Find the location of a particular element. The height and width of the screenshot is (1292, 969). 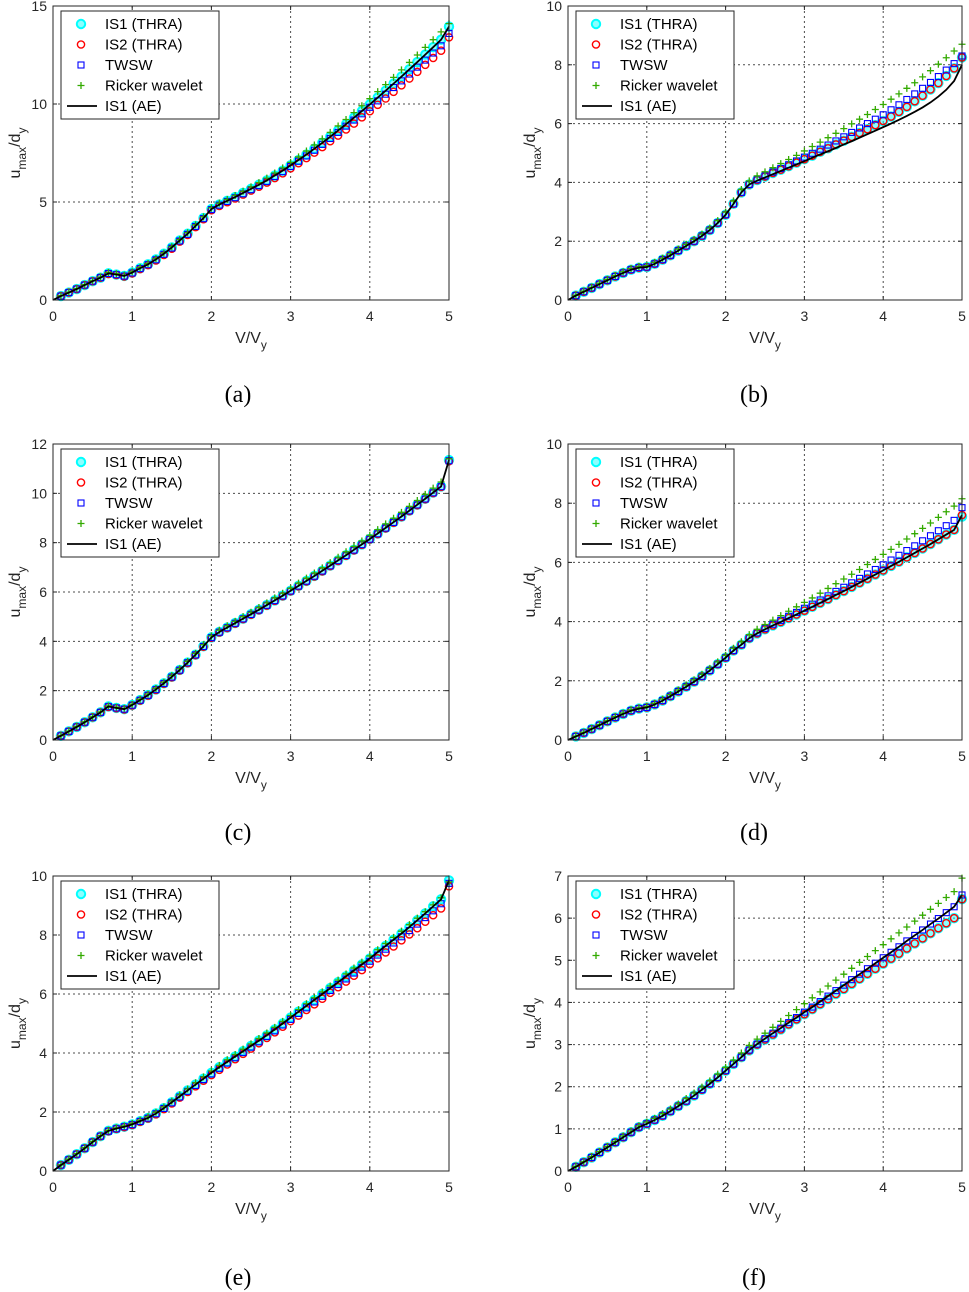

y-axis-label: umax/dy is located at coordinates (18, 153).